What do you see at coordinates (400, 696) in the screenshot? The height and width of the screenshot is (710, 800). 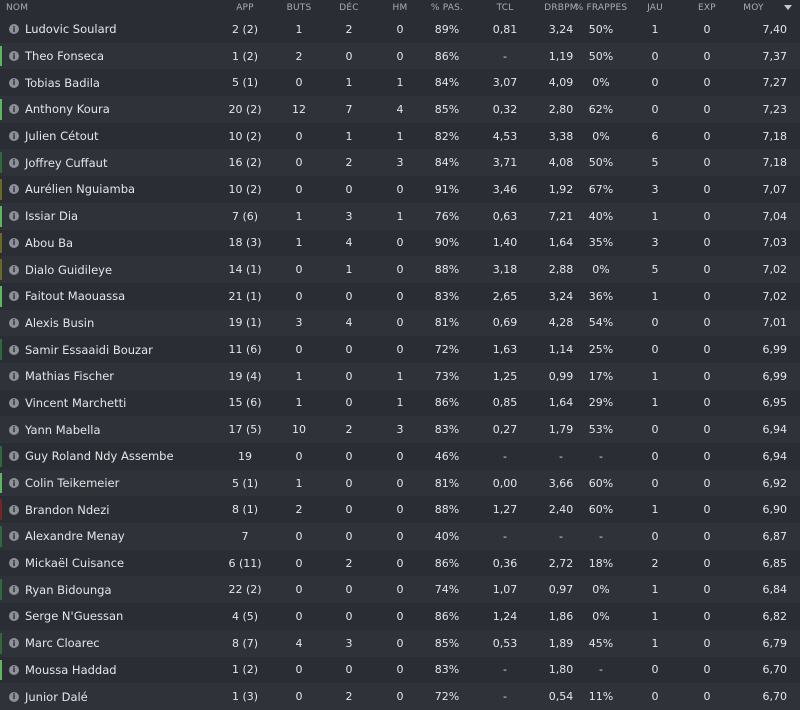 I see `table-row: i Junior Dalé 1 (3) 0 2 0 72% - 0,54 11% 0 0 6,70` at bounding box center [400, 696].